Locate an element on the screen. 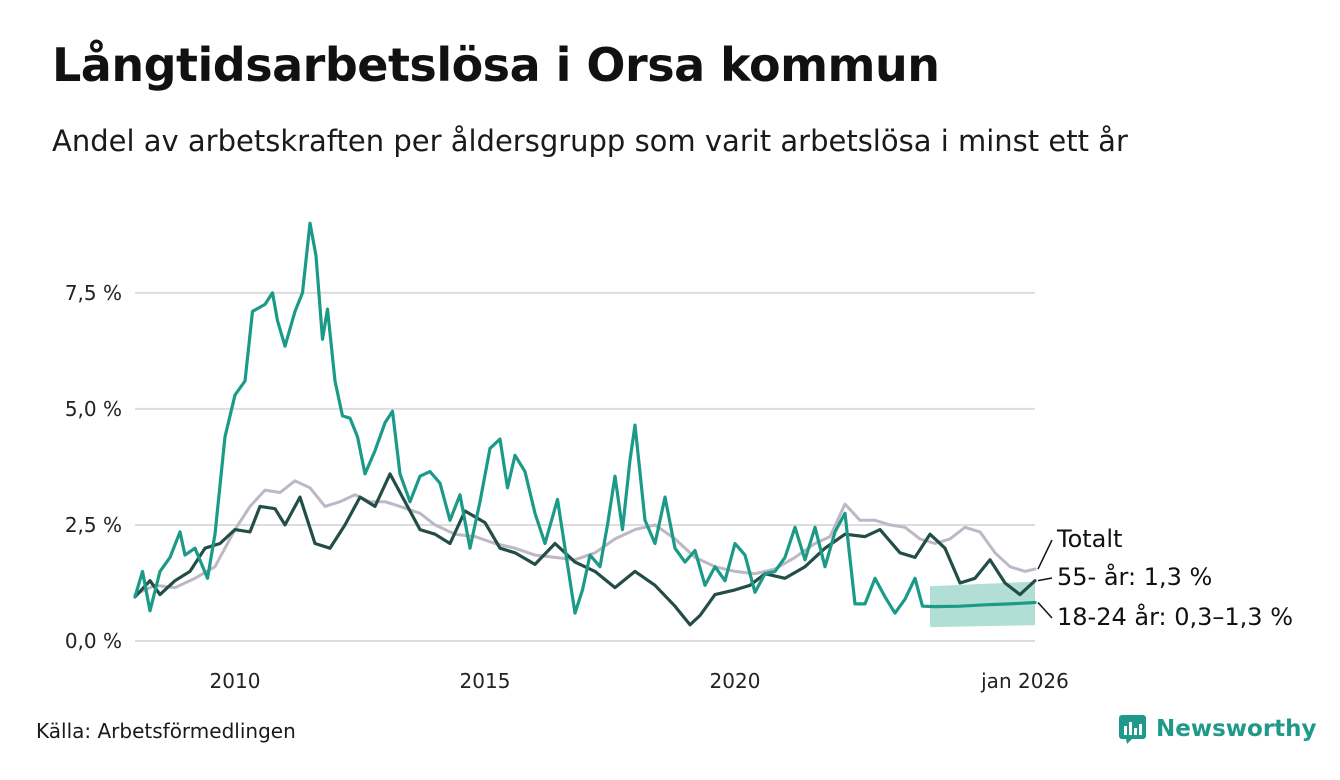 The image size is (1340, 780). brand-logo: Newsworthy is located at coordinates (1217, 729).